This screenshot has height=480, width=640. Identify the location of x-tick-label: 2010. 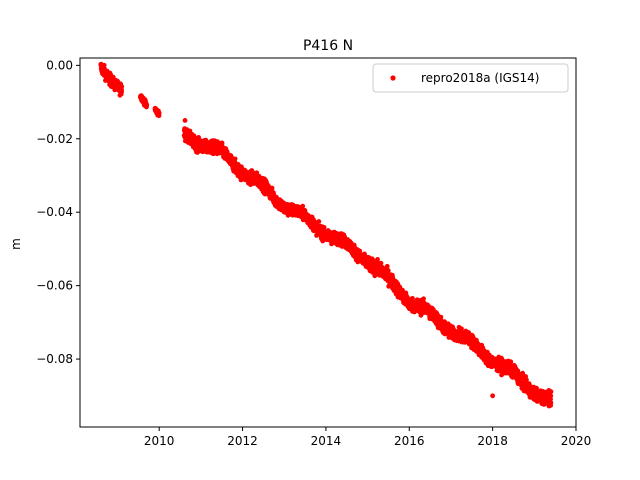
(159, 441).